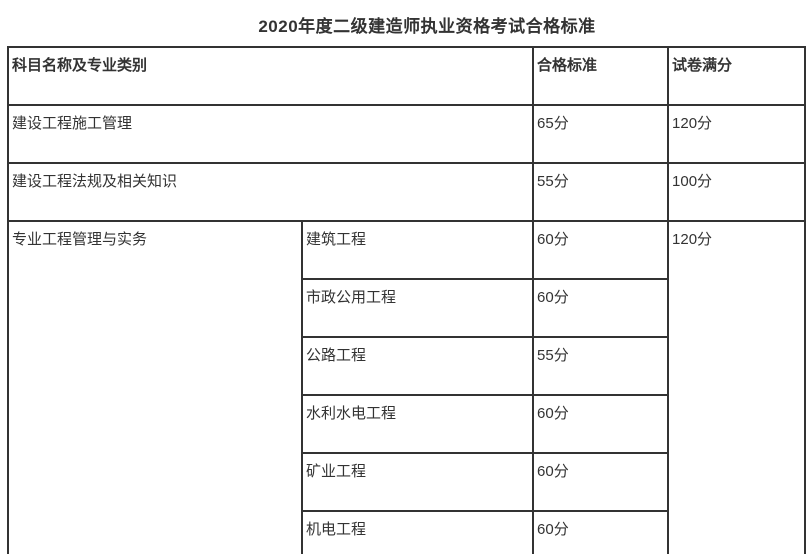  I want to click on table-row: 机电工程 60分, so click(406, 532).